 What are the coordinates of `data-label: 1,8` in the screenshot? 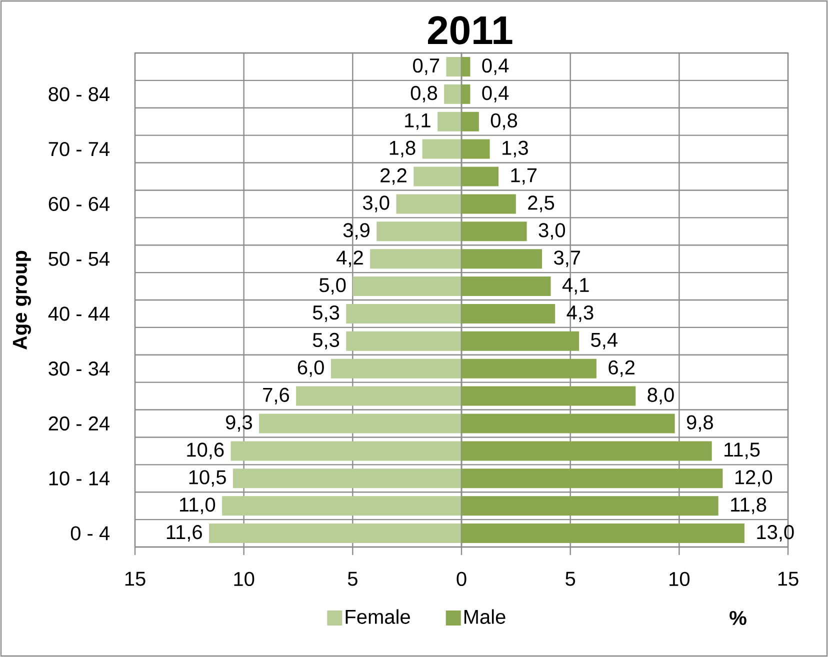 It's located at (403, 149).